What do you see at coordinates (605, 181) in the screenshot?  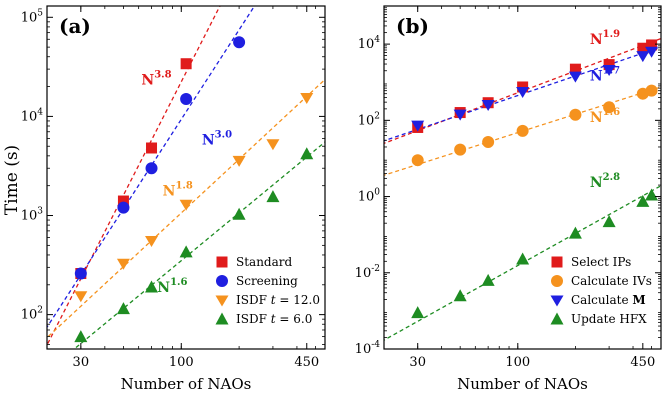 I see `exponent-annotation: N2.8` at bounding box center [605, 181].